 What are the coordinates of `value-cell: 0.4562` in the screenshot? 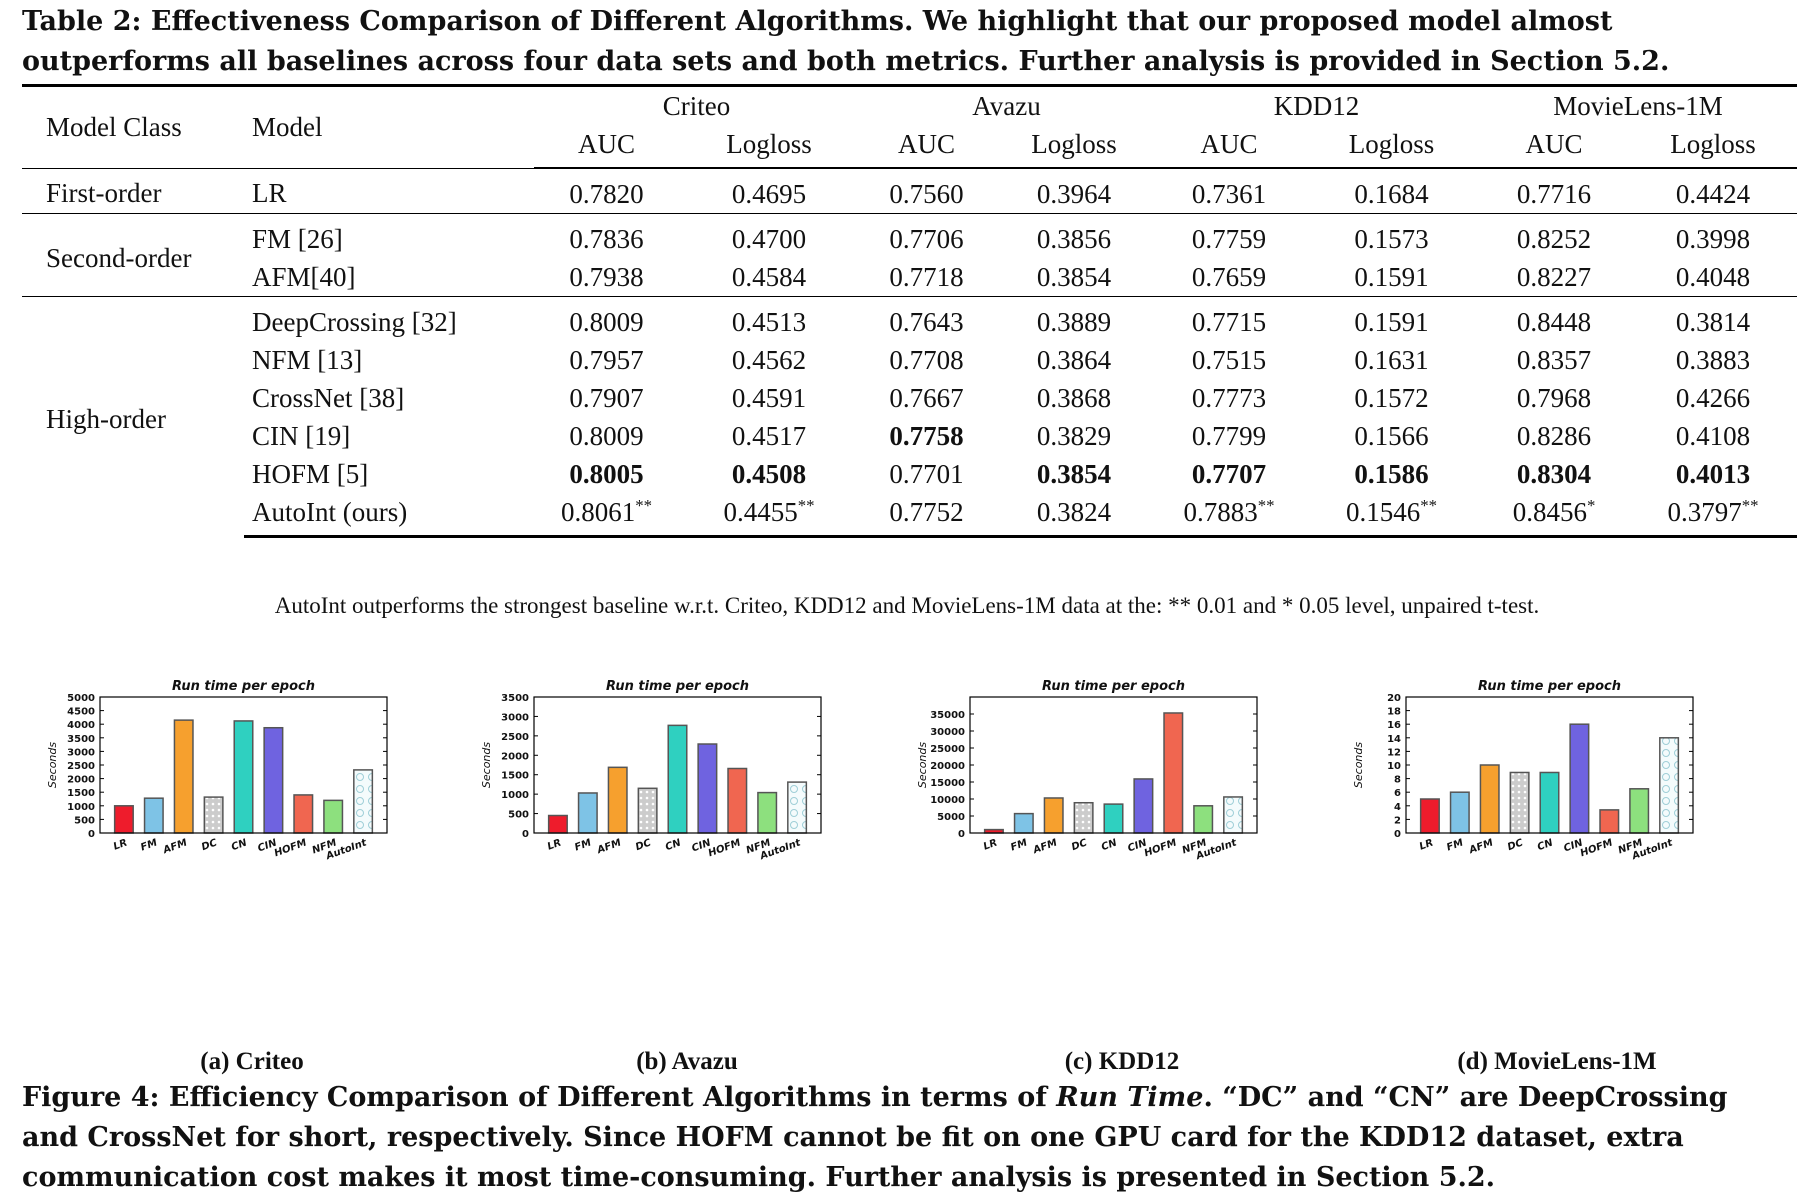 It's located at (769, 360).